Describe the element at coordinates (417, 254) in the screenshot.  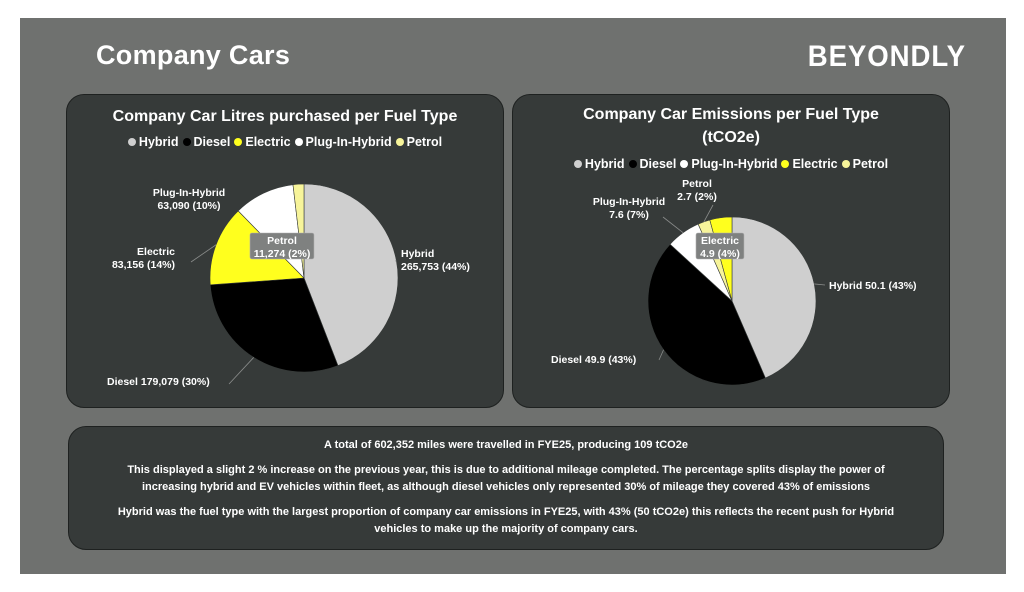
I see `label-category: Hybrid` at that location.